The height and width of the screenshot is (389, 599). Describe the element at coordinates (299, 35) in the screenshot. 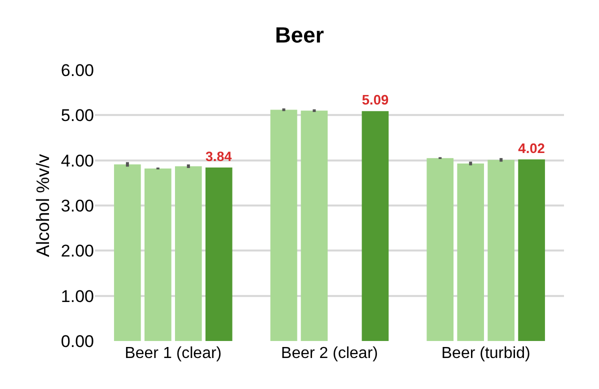

I see `chart-title: Beer` at that location.